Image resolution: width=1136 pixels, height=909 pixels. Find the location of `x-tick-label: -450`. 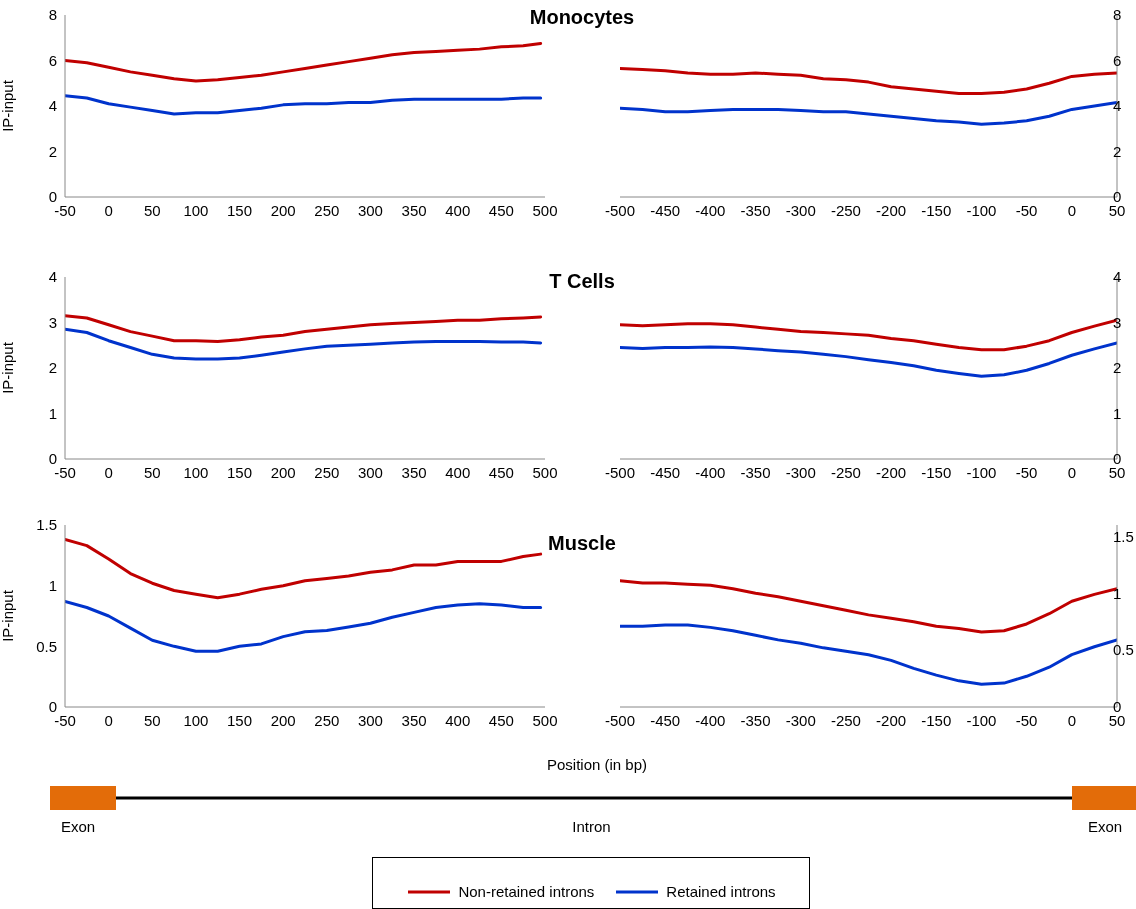

x-tick-label: -450 is located at coordinates (665, 210).